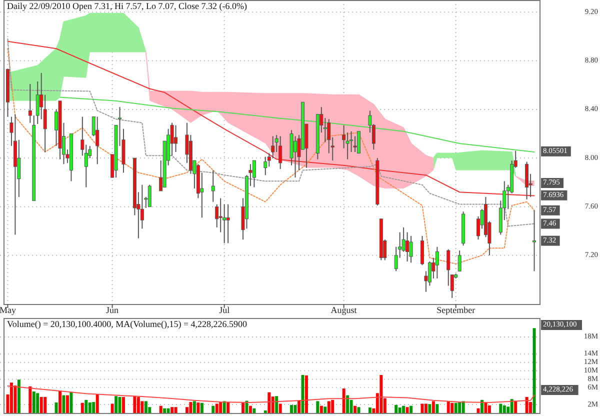 Image resolution: width=600 pixels, height=416 pixels. What do you see at coordinates (456, 310) in the screenshot?
I see `x-tick-label: September` at bounding box center [456, 310].